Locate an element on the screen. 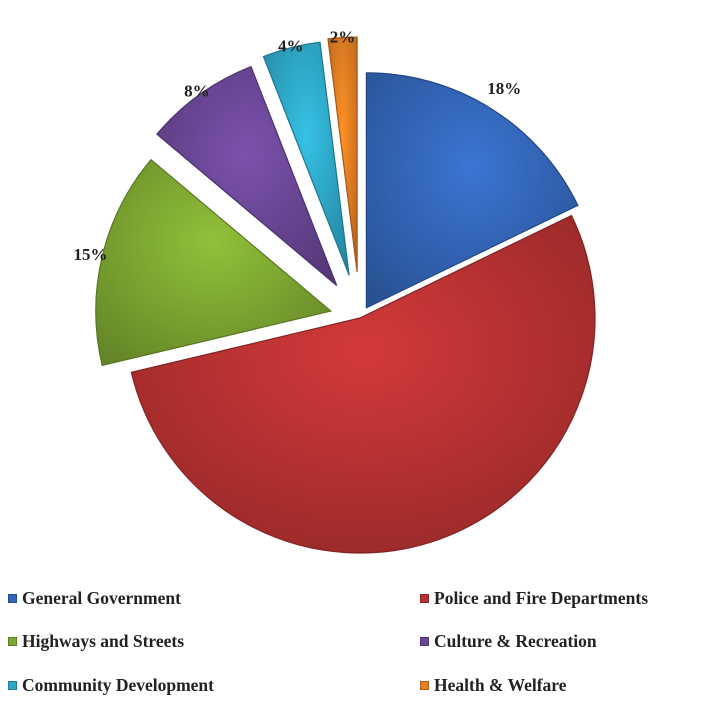 The image size is (701, 706). legend-item-culture-and-recreation: Culture & Recreation is located at coordinates (508, 641).